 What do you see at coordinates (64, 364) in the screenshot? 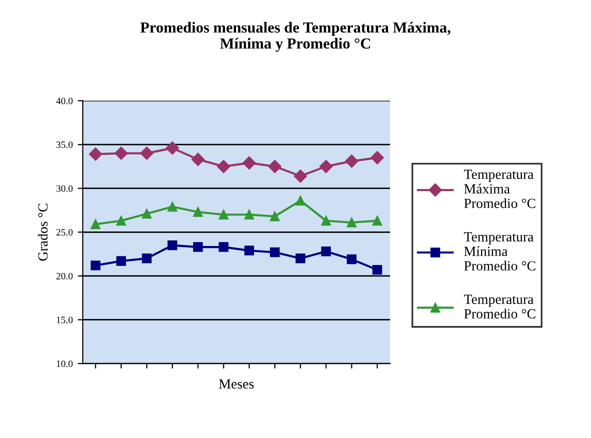
I see `y-tick-label: 10.0` at bounding box center [64, 364].